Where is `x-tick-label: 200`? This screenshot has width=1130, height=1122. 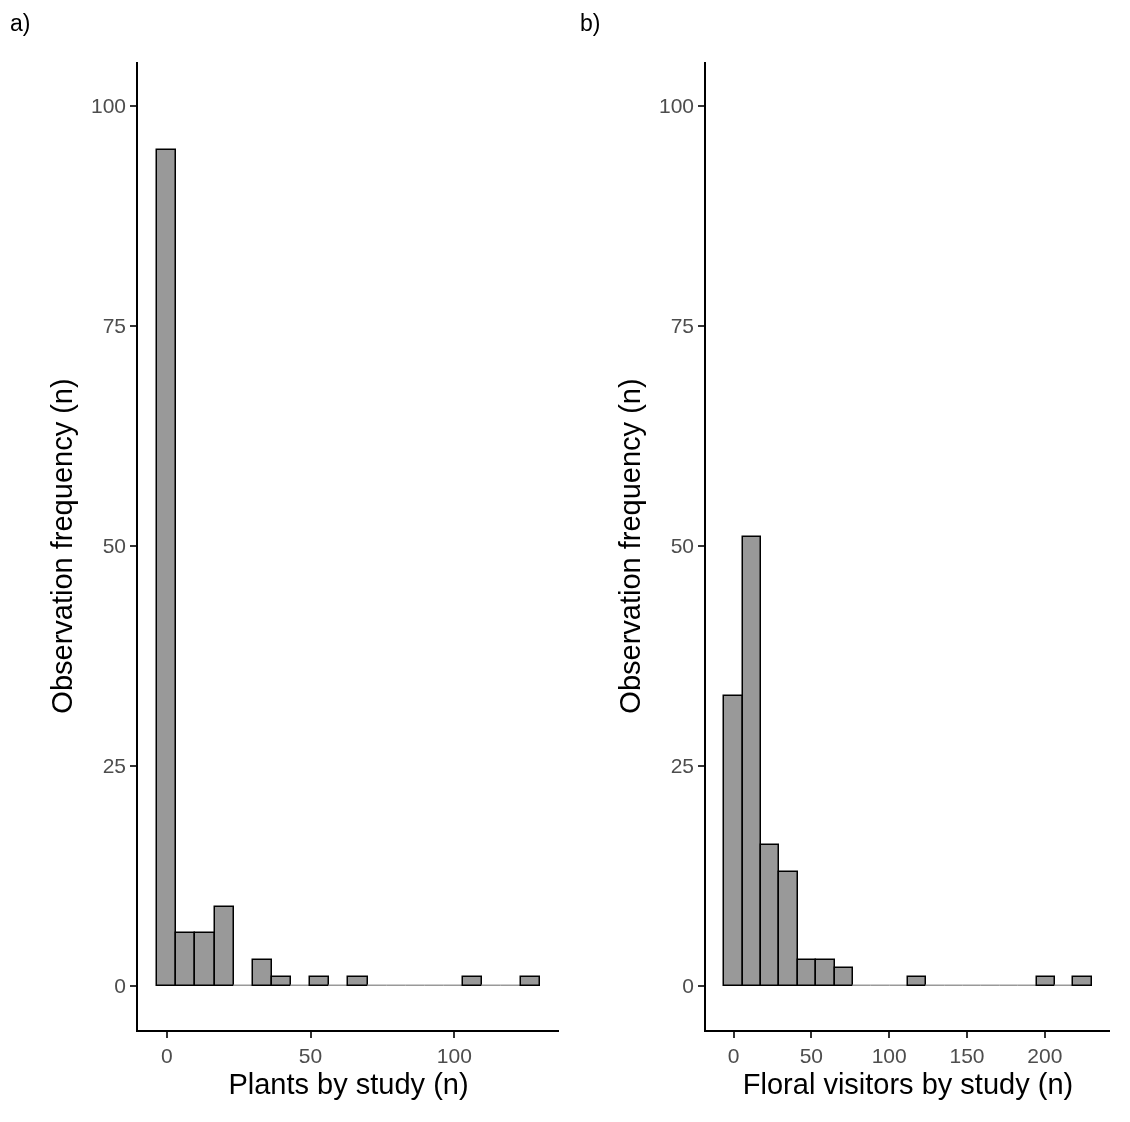 x-tick-label: 200 is located at coordinates (1045, 1055).